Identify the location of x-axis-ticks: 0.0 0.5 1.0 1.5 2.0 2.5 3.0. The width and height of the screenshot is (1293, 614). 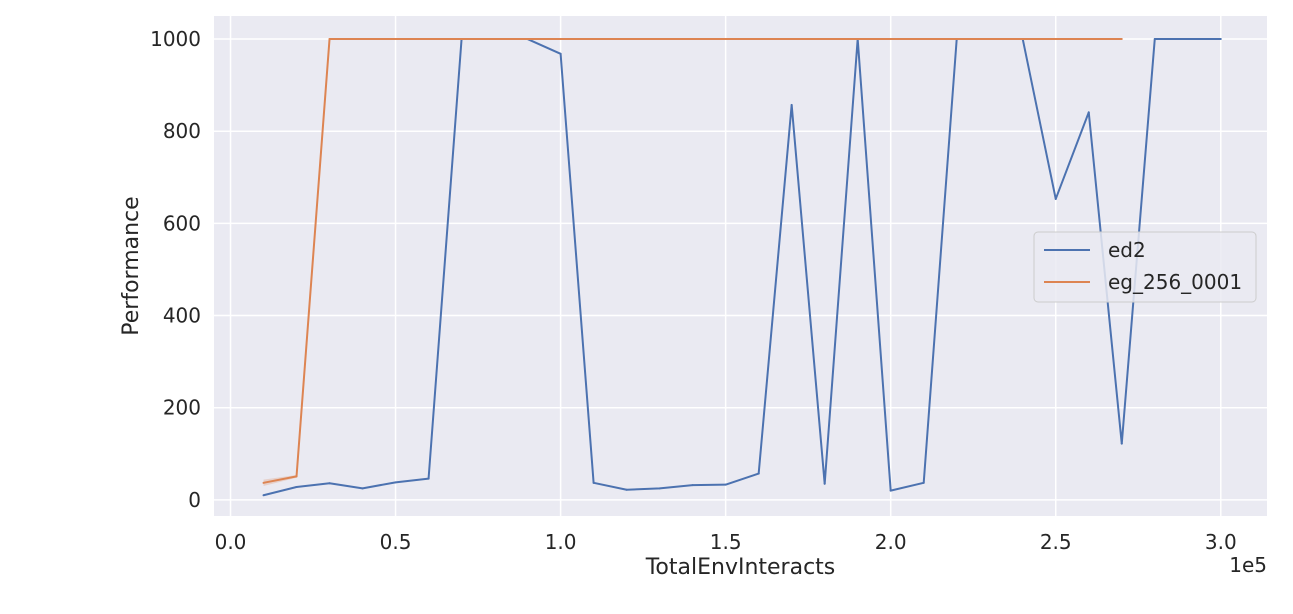
(726, 542).